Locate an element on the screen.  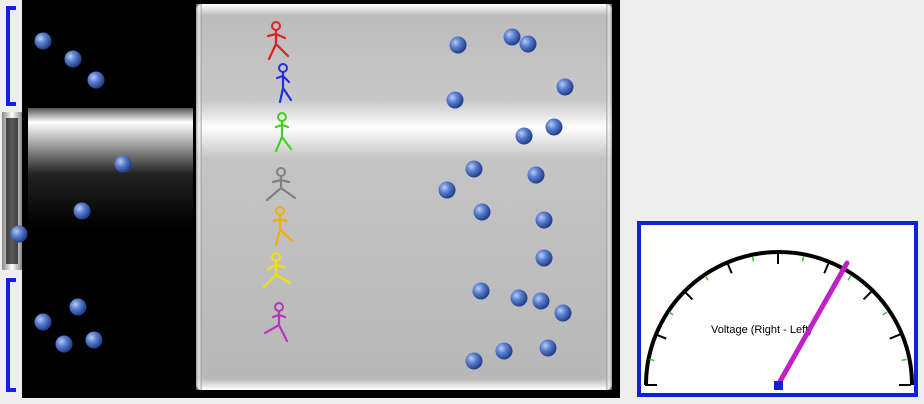
people-layer is located at coordinates (279, 182).